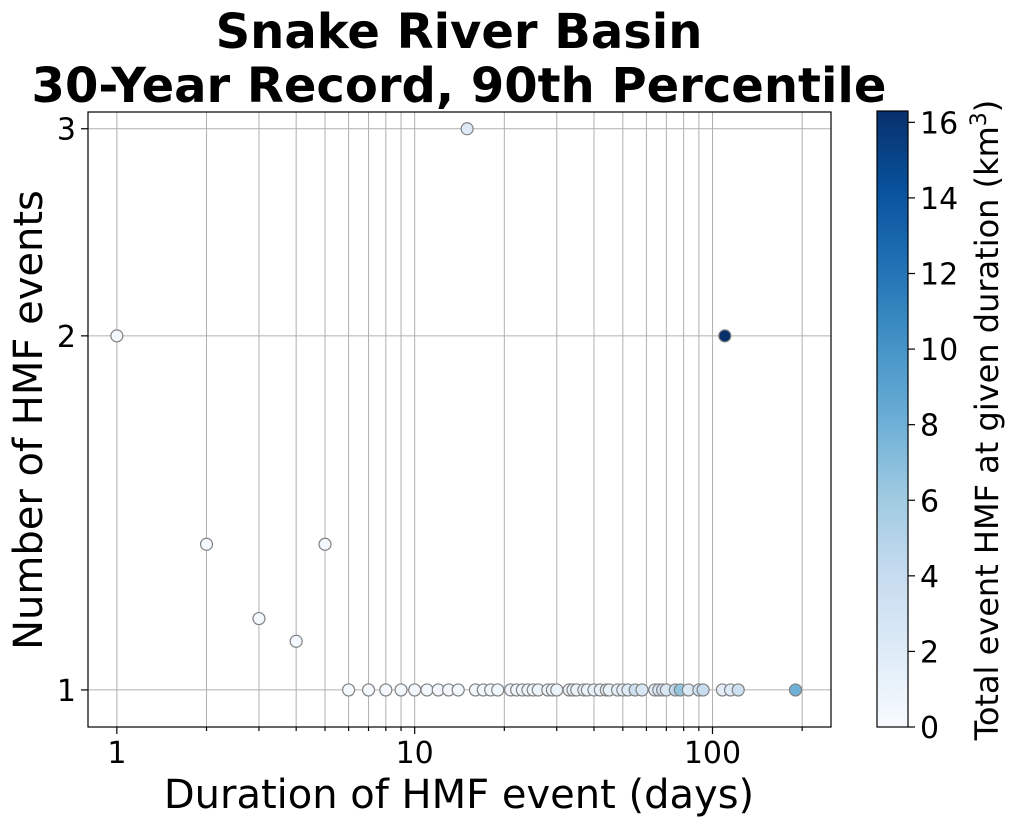  What do you see at coordinates (66, 337) in the screenshot?
I see `y-tick-label: 2` at bounding box center [66, 337].